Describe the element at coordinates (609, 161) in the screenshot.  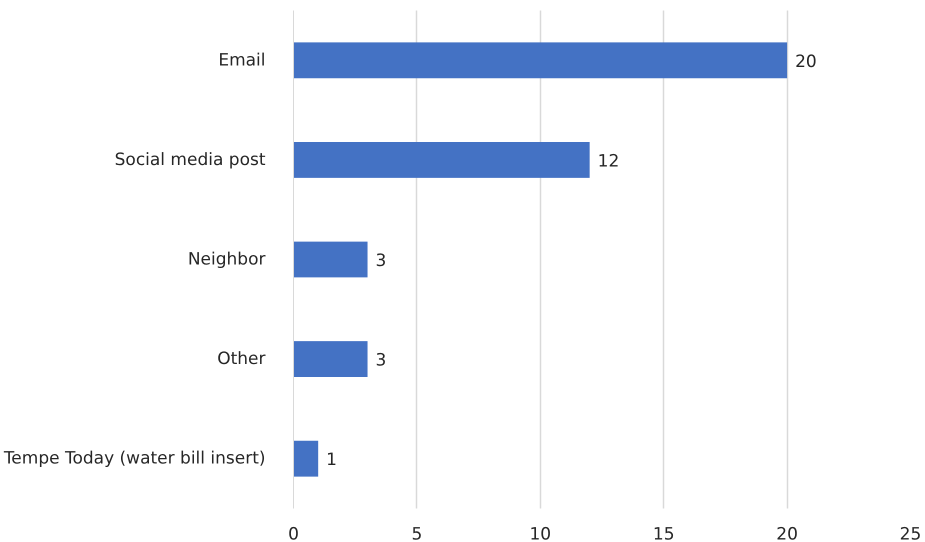
I see `data-label: 12` at that location.